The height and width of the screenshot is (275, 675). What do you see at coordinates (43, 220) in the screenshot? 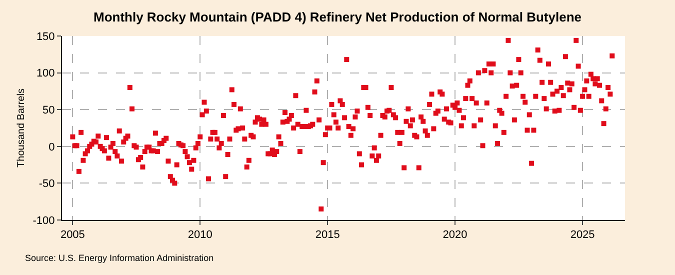
I see `y-tick-label: -100` at bounding box center [43, 220].